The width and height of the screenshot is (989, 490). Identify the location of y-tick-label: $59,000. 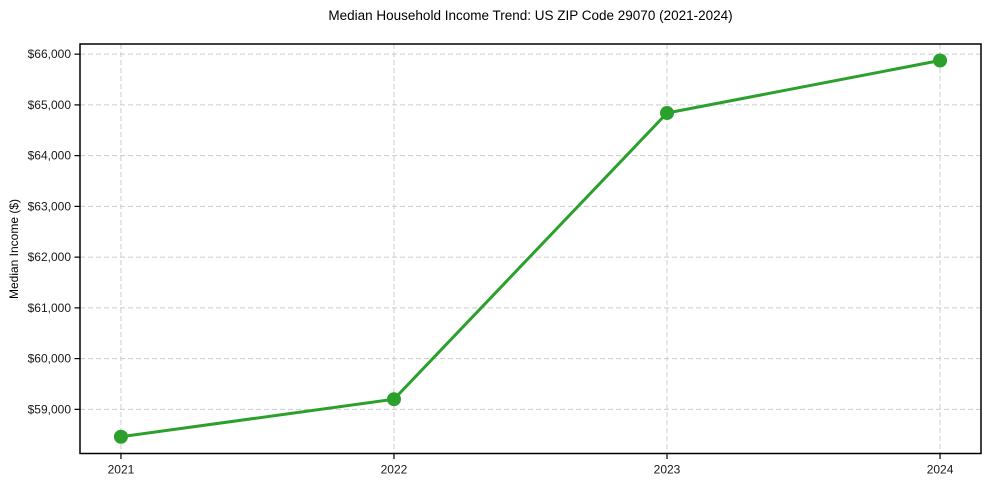
(50, 409).